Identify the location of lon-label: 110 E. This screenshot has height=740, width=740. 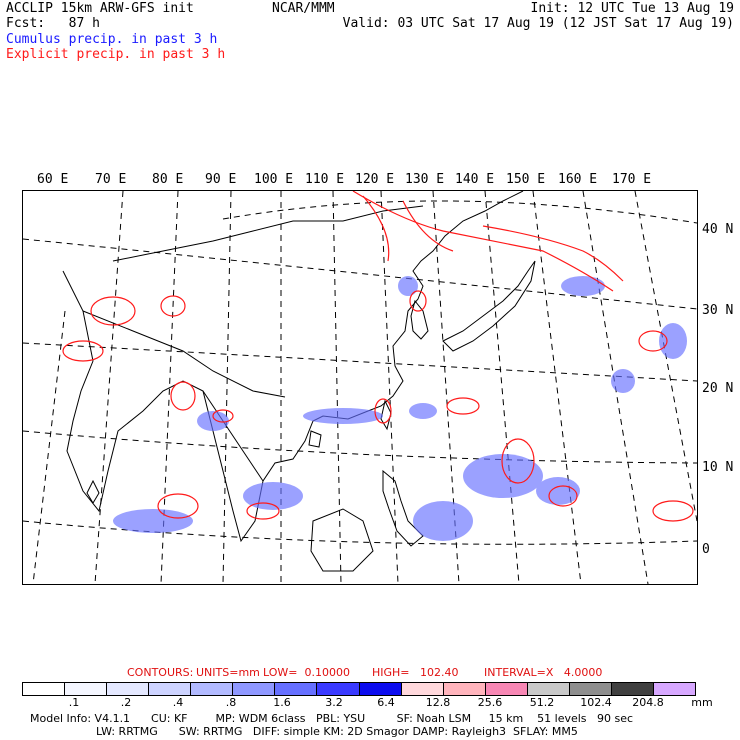
(325, 179).